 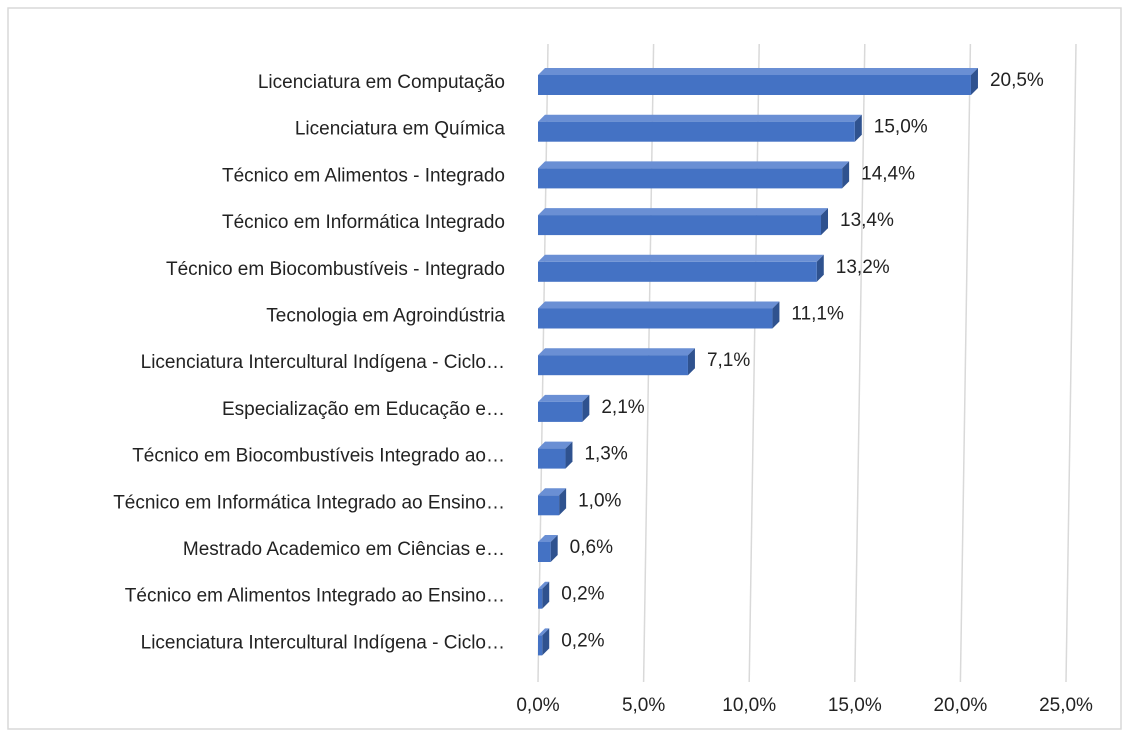 What do you see at coordinates (901, 127) in the screenshot?
I see `value-label: 15,0%` at bounding box center [901, 127].